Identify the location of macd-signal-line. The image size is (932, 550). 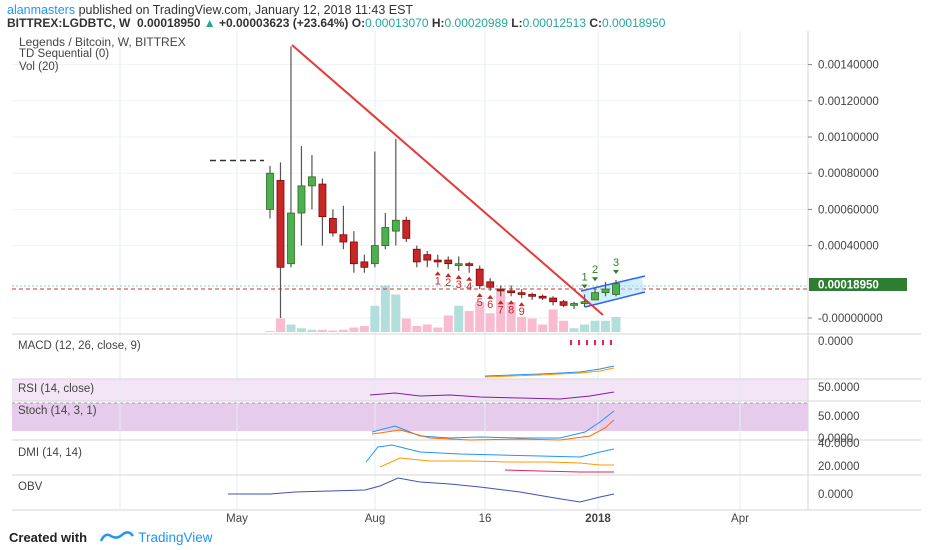
(549, 372).